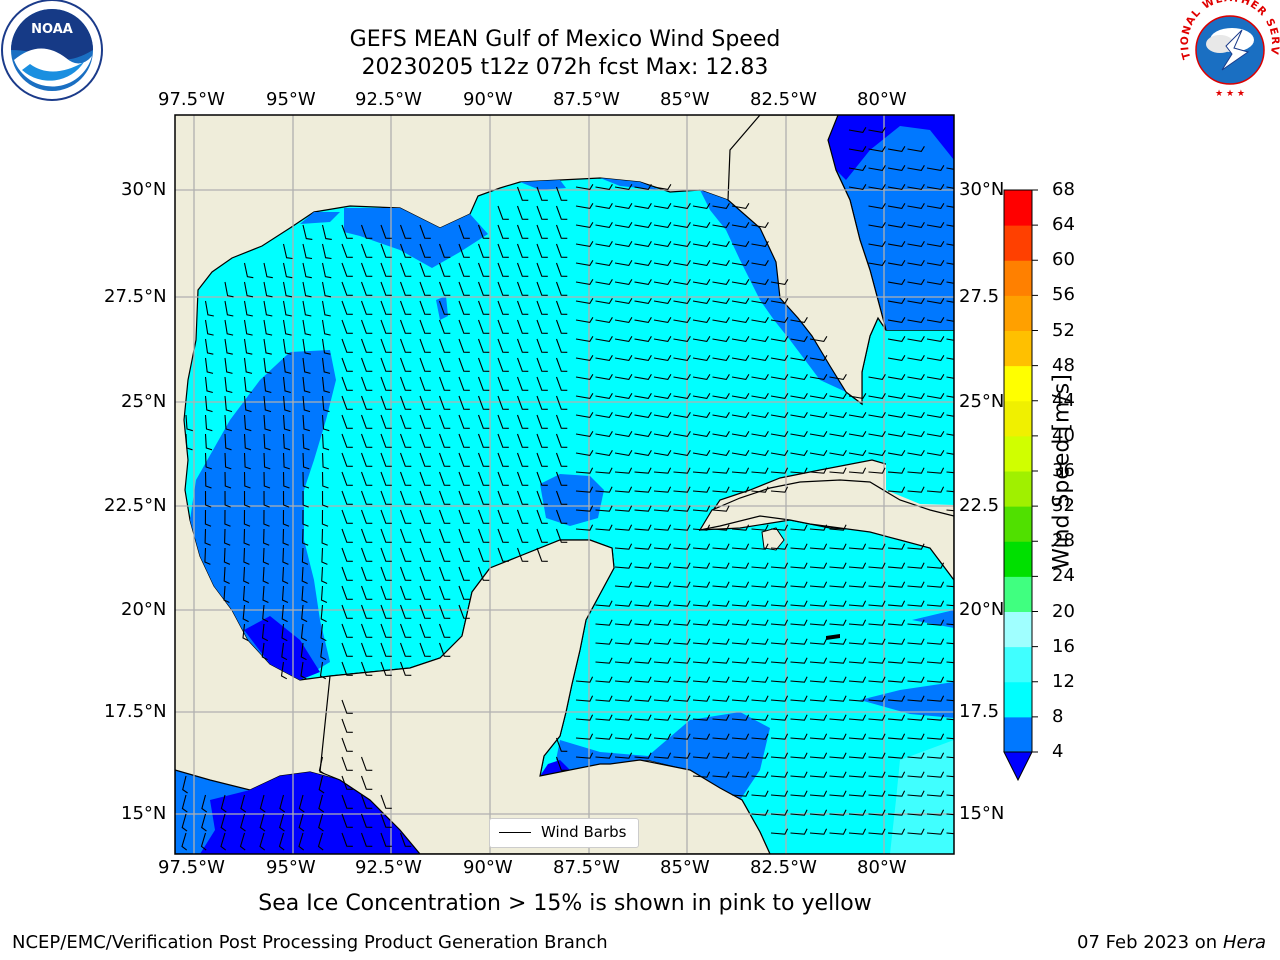  Describe the element at coordinates (1063, 470) in the screenshot. I see `colorbar-tick-label: 36` at that location.